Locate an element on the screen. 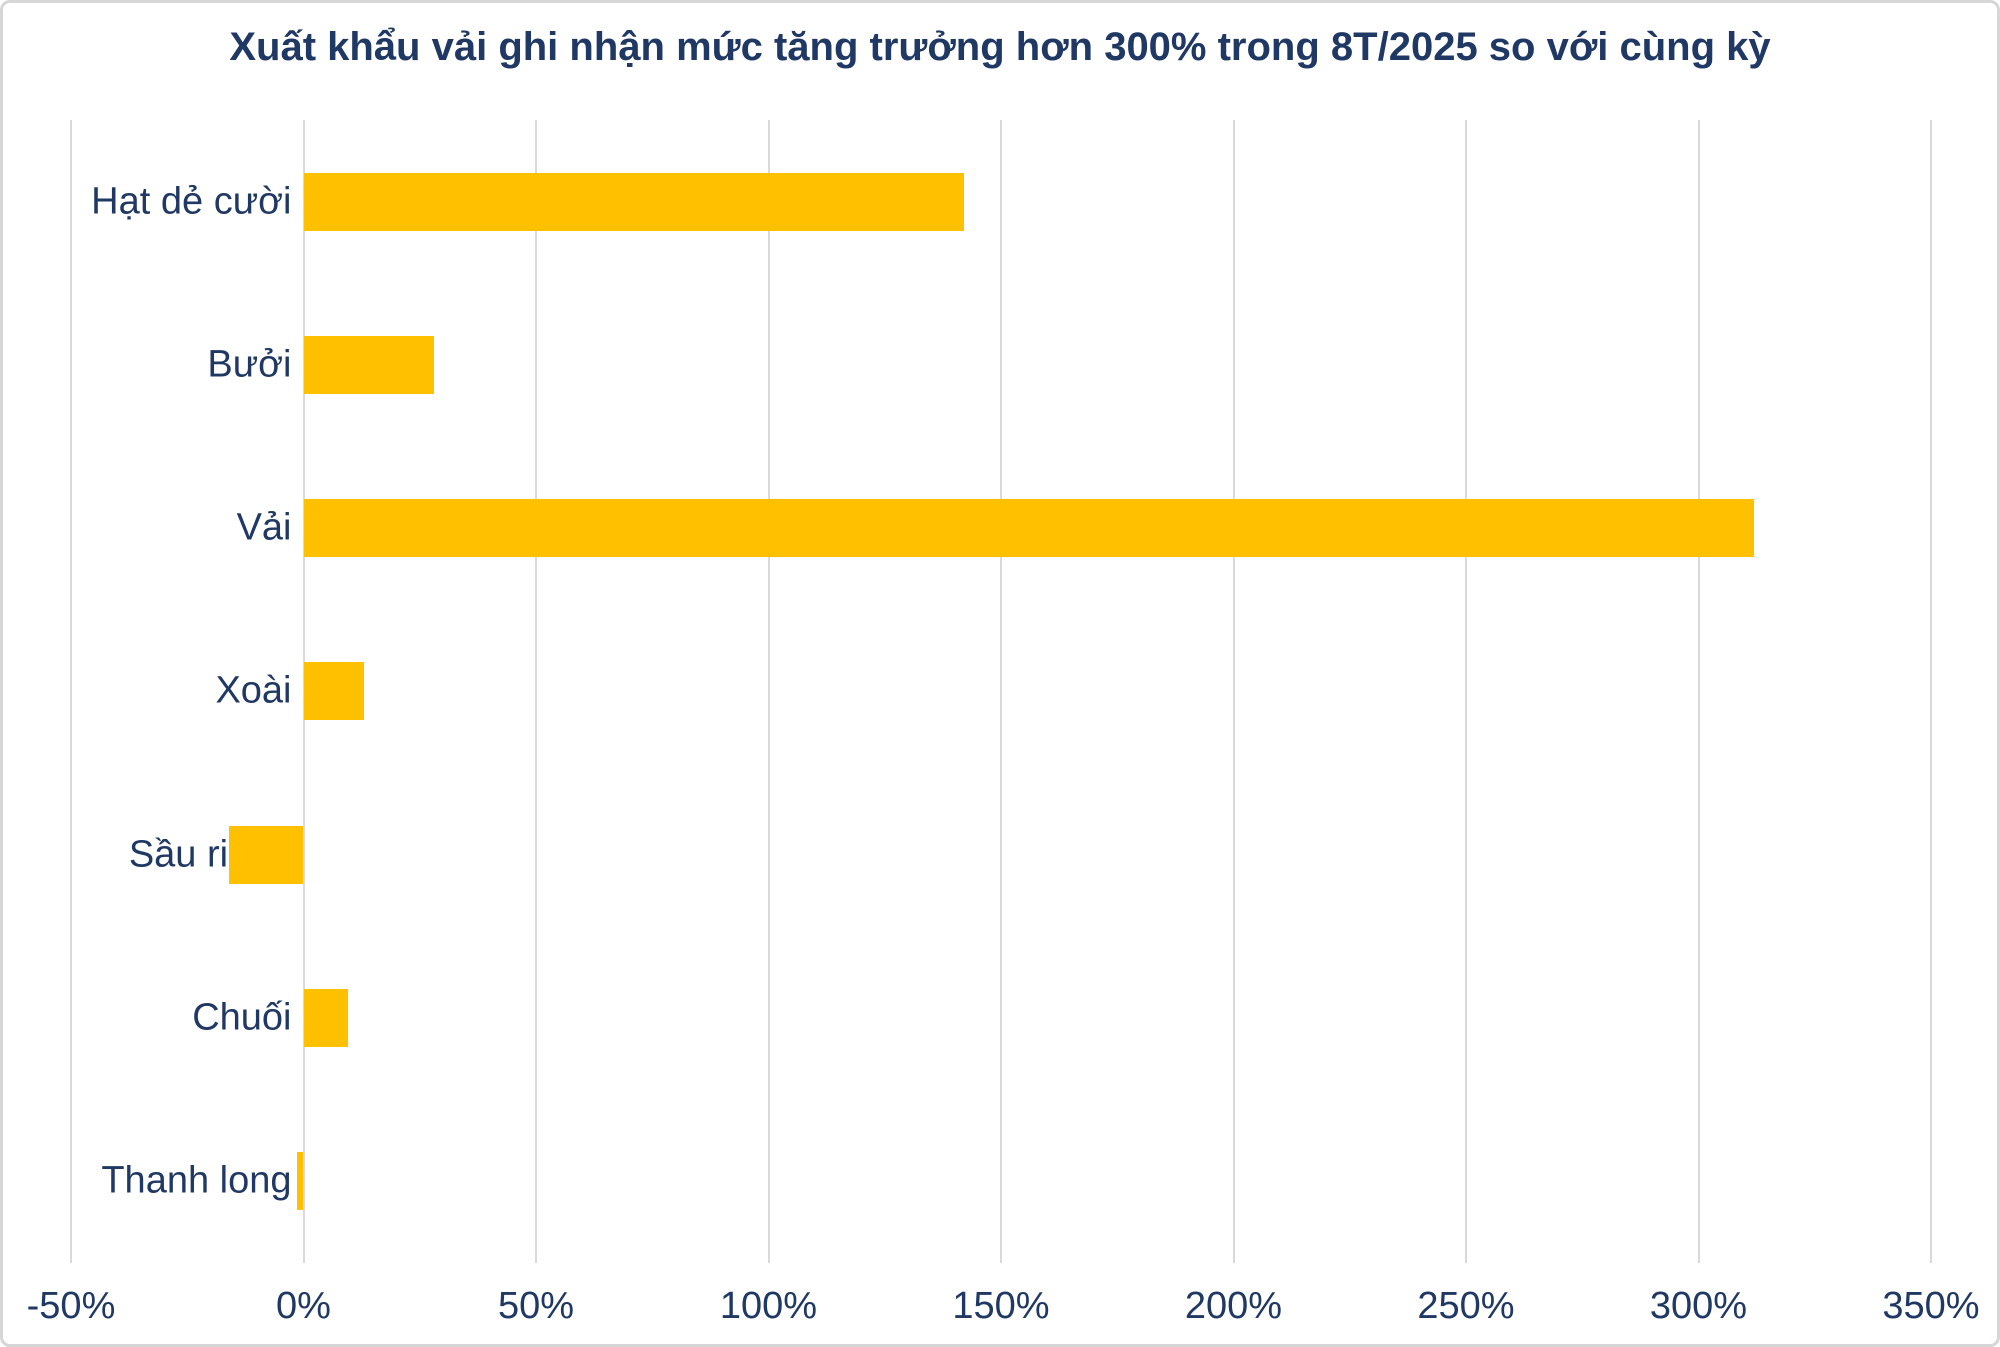 This screenshot has height=1347, width=2000. x-tick-label: -50% is located at coordinates (71, 1306).